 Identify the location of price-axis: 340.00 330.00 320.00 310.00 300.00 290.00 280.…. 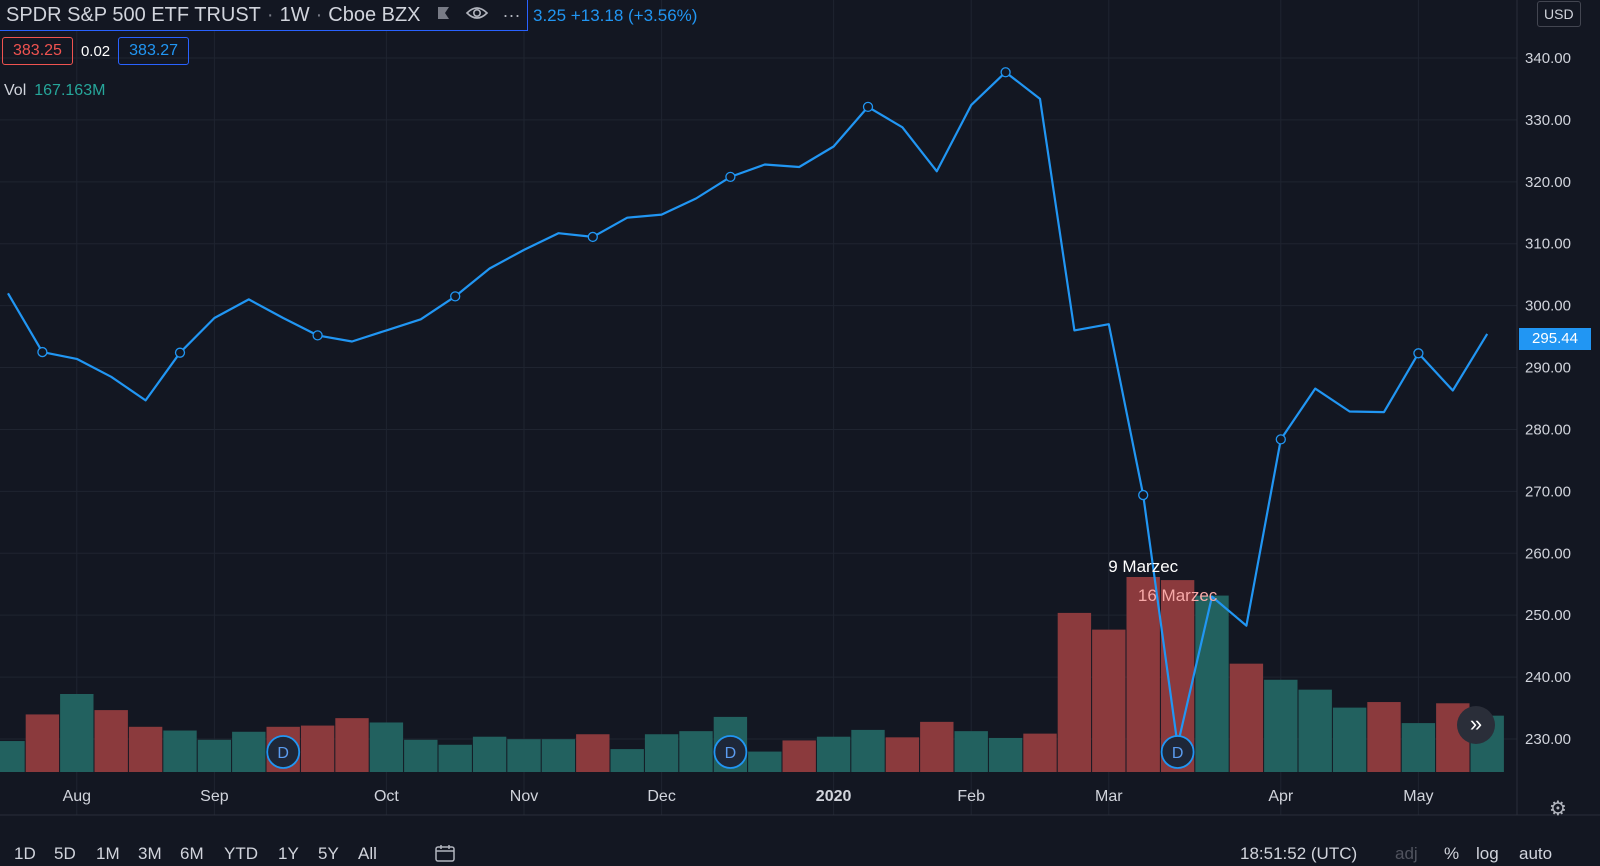
(1548, 399).